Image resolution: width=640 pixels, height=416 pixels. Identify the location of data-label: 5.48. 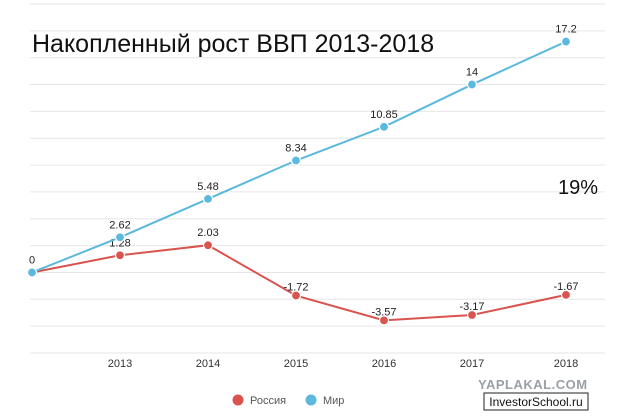
(207, 187).